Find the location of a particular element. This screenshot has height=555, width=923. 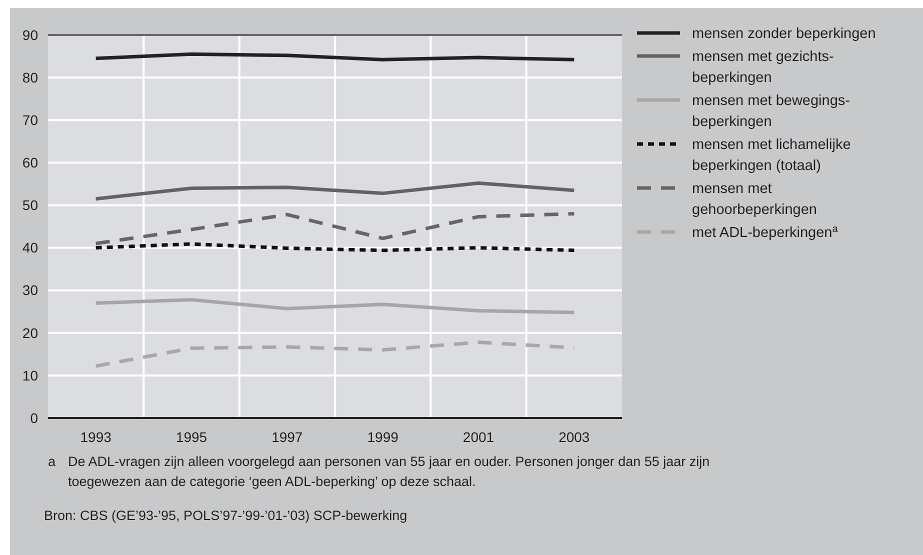

y-tick-label: 70 is located at coordinates (30, 120).